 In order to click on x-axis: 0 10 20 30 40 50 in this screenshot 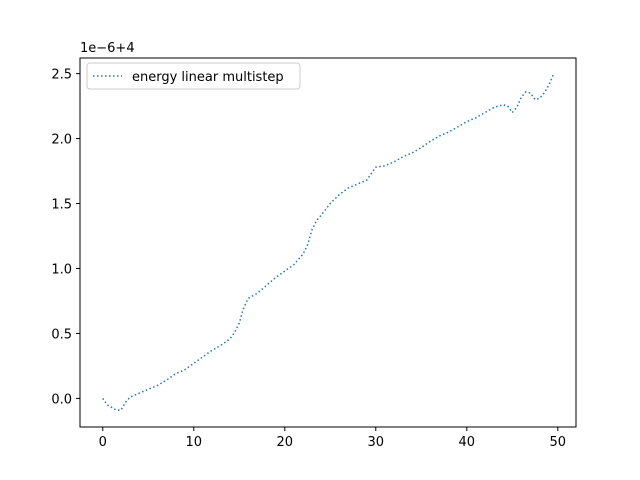, I will do `click(332, 438)`.